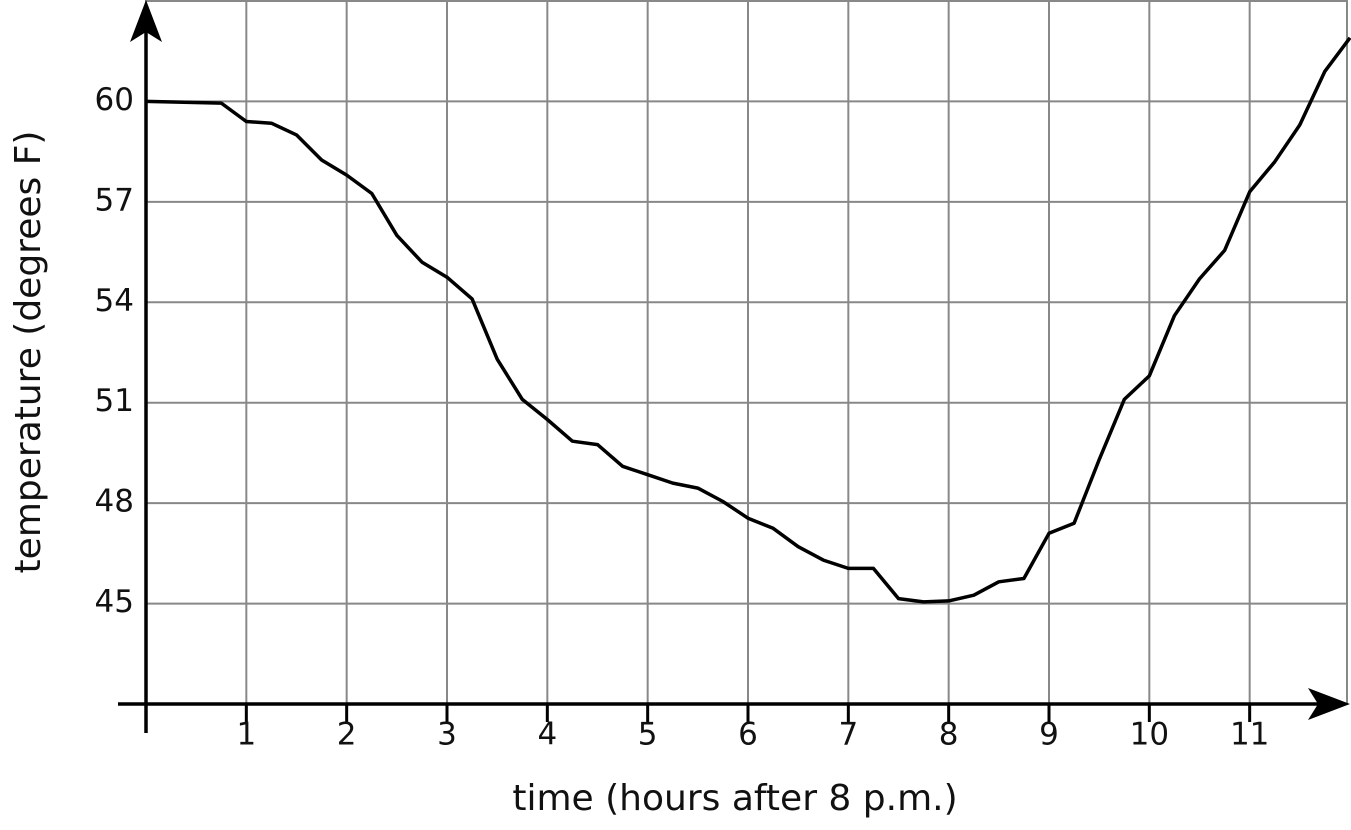  What do you see at coordinates (347, 735) in the screenshot?
I see `x-tick-label: 2` at bounding box center [347, 735].